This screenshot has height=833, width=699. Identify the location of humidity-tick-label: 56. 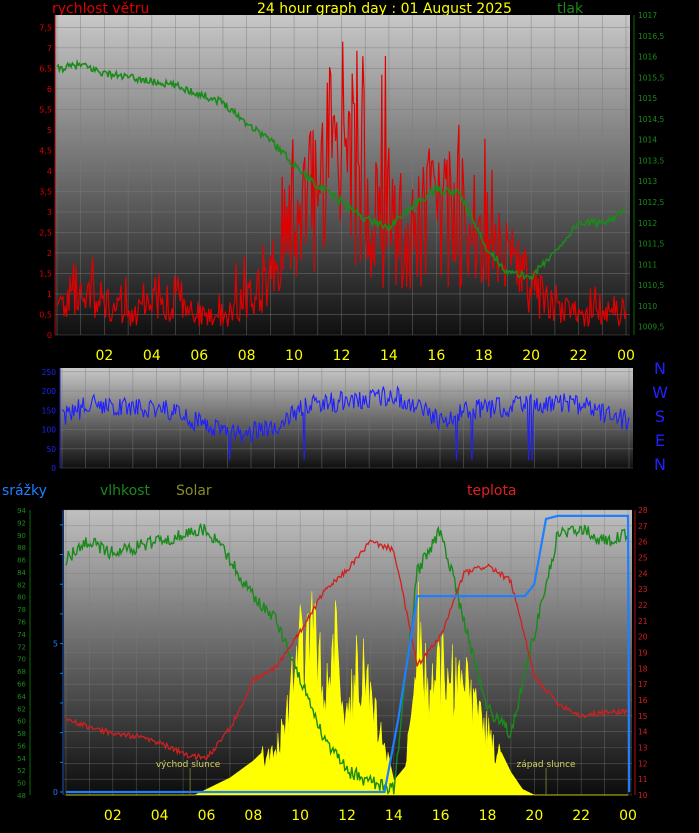
(21, 746).